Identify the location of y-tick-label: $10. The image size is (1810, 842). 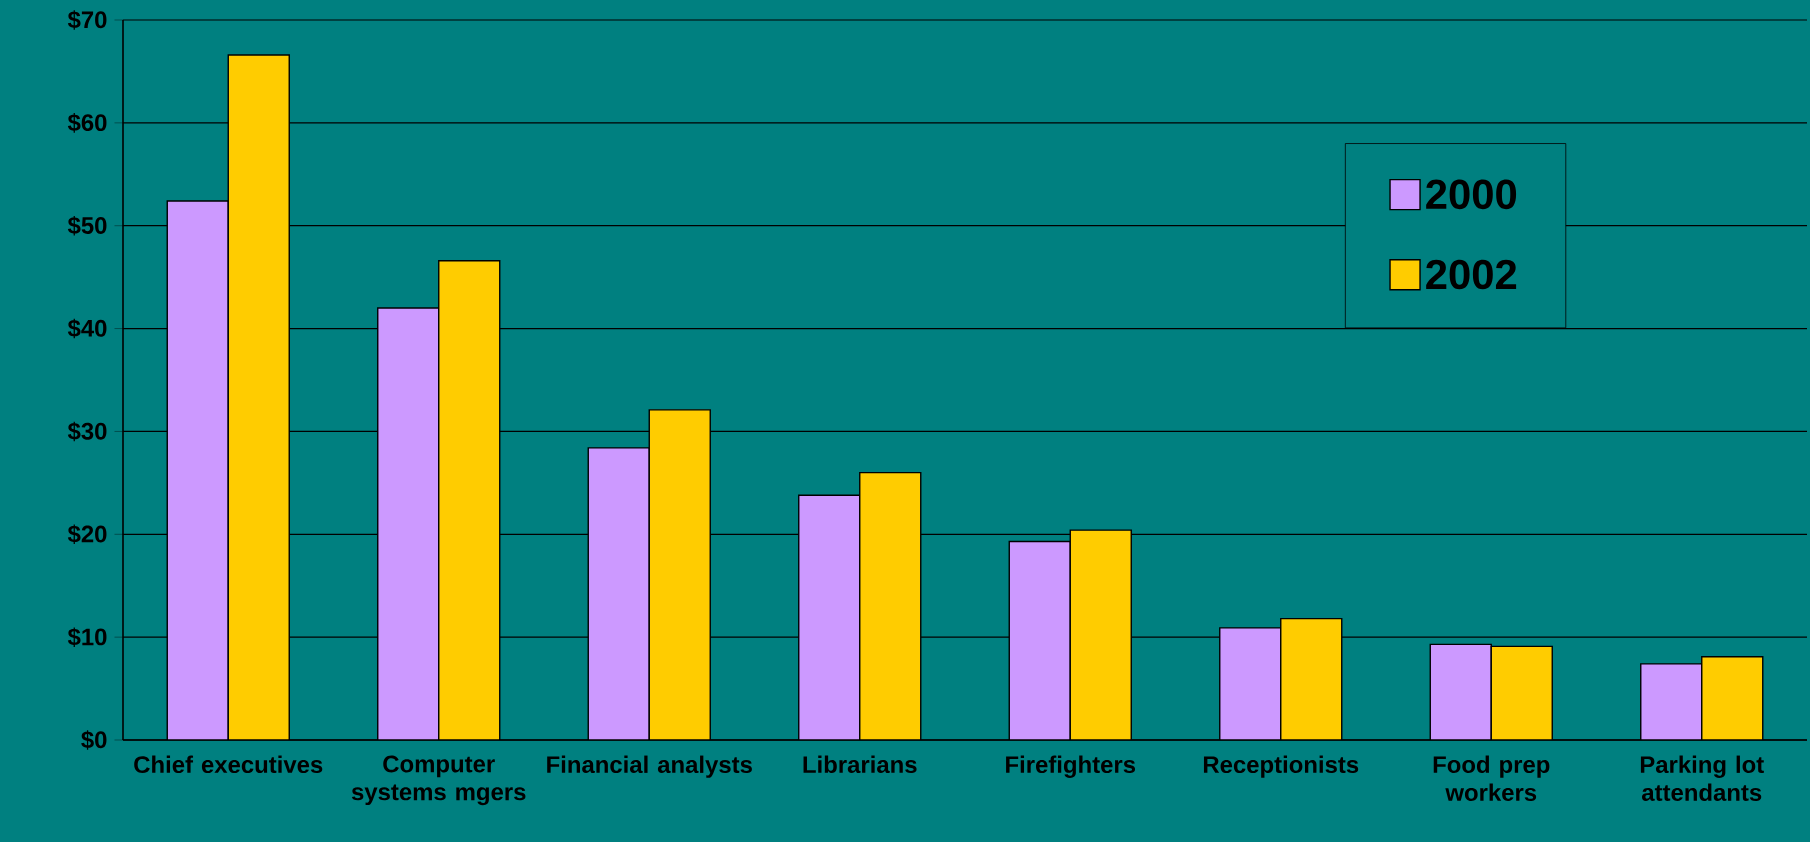
(87, 637).